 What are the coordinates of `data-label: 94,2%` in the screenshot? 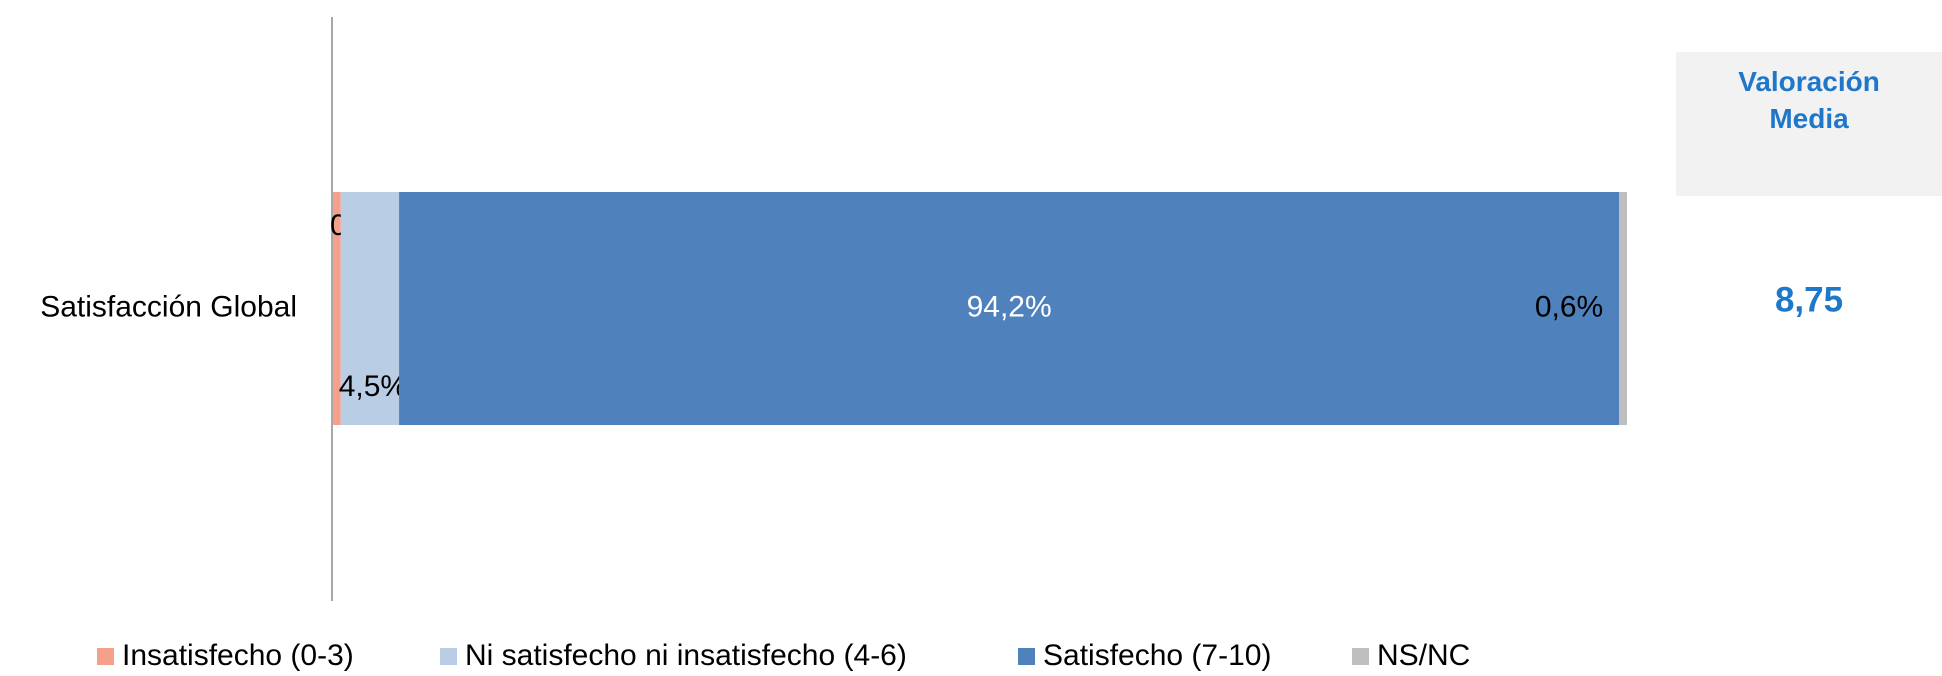 It's located at (1009, 306).